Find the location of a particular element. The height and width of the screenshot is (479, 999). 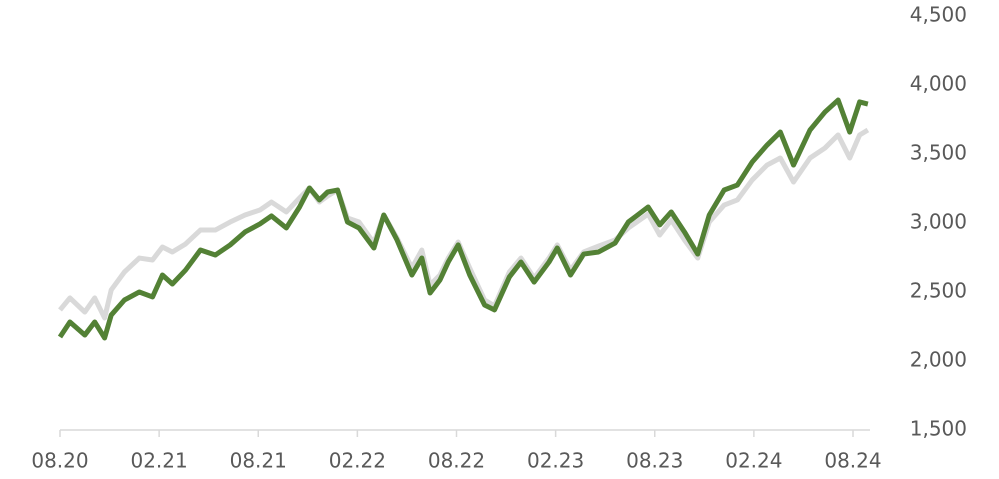

x-tick-label: 08.23 is located at coordinates (654, 461).